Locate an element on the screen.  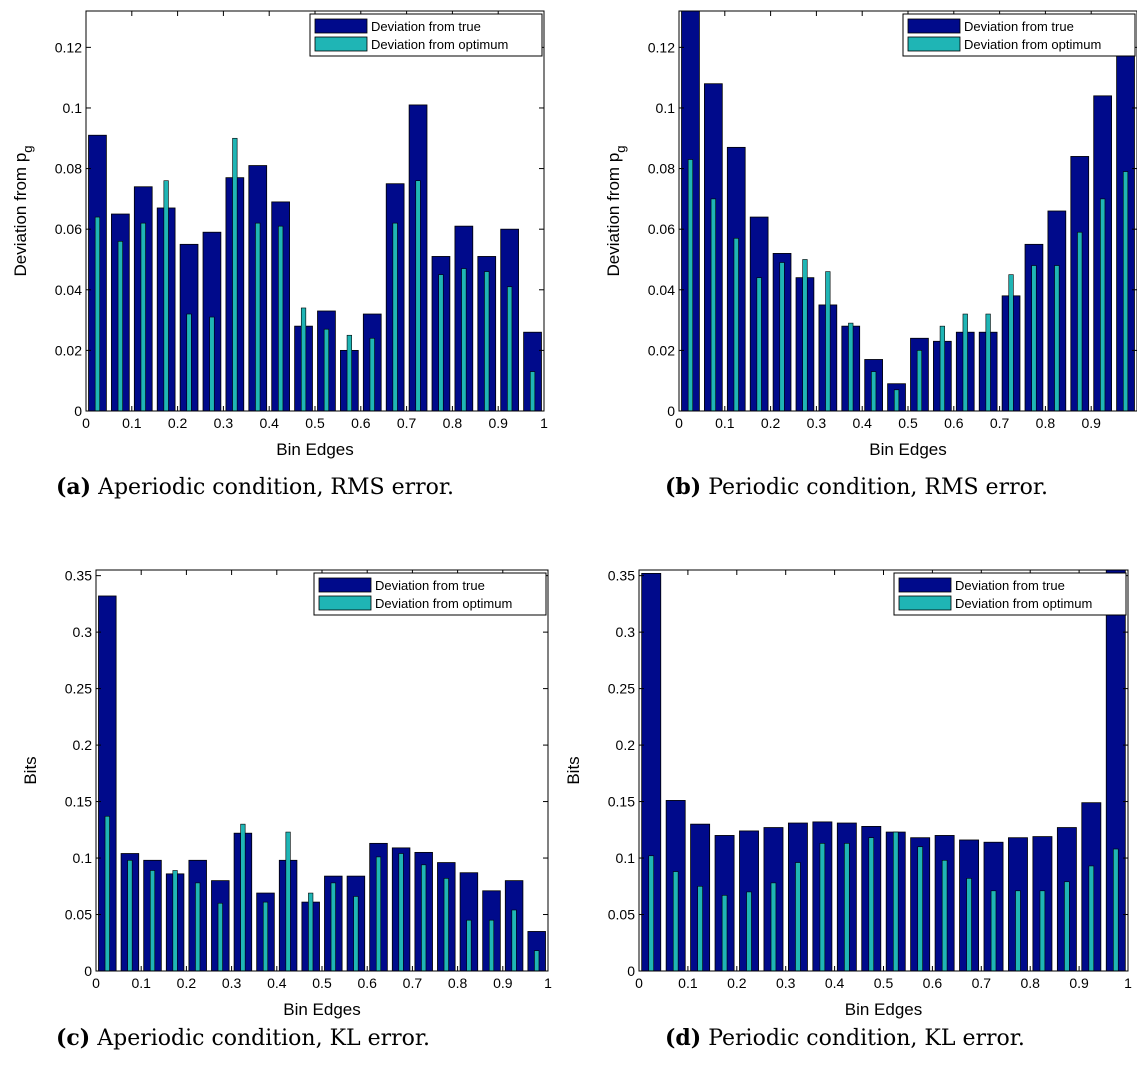
caption-c: (c) Aperiodic condition, KL error. is located at coordinates (243, 1038).